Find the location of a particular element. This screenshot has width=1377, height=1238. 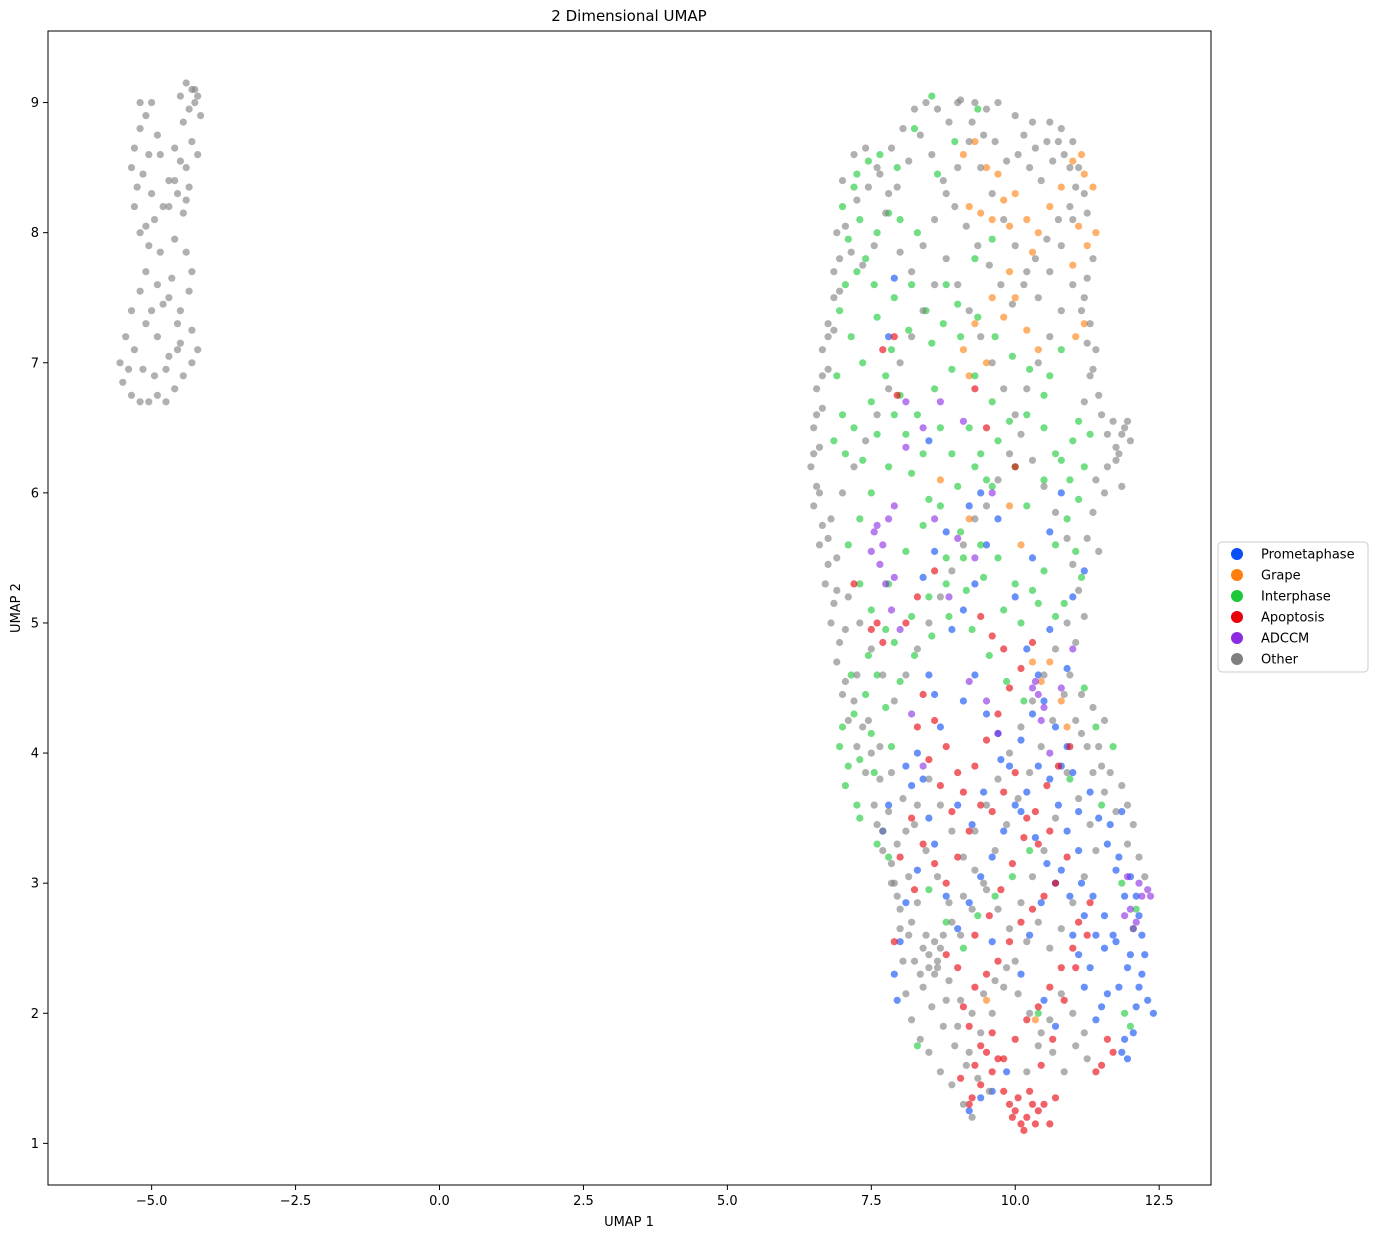

y-tick-label: 5 is located at coordinates (35, 623).